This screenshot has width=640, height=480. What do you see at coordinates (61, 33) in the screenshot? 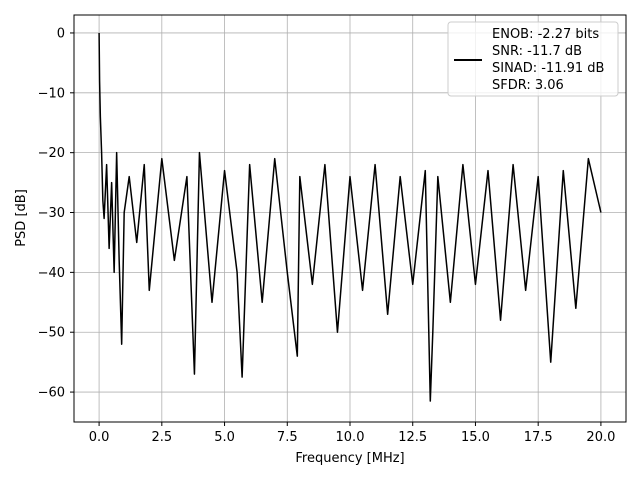
I see `y-tick-label: 0` at bounding box center [61, 33].